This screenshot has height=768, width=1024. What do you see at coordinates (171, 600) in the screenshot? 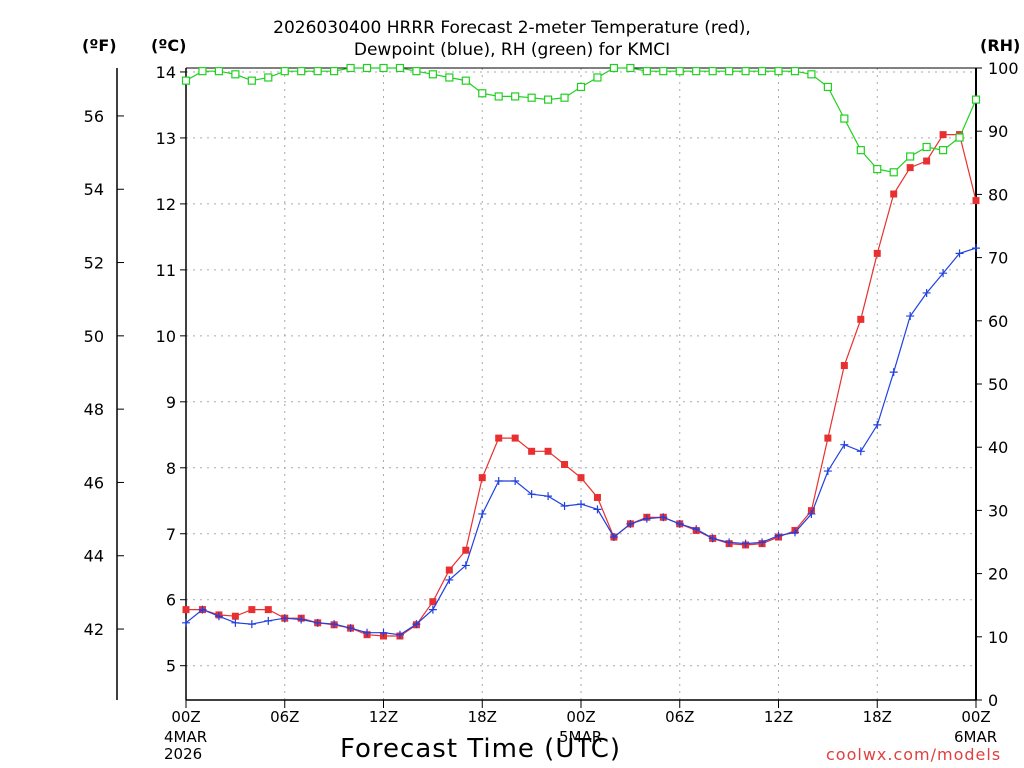
I see `celsius-tick-label: 6` at bounding box center [171, 600].